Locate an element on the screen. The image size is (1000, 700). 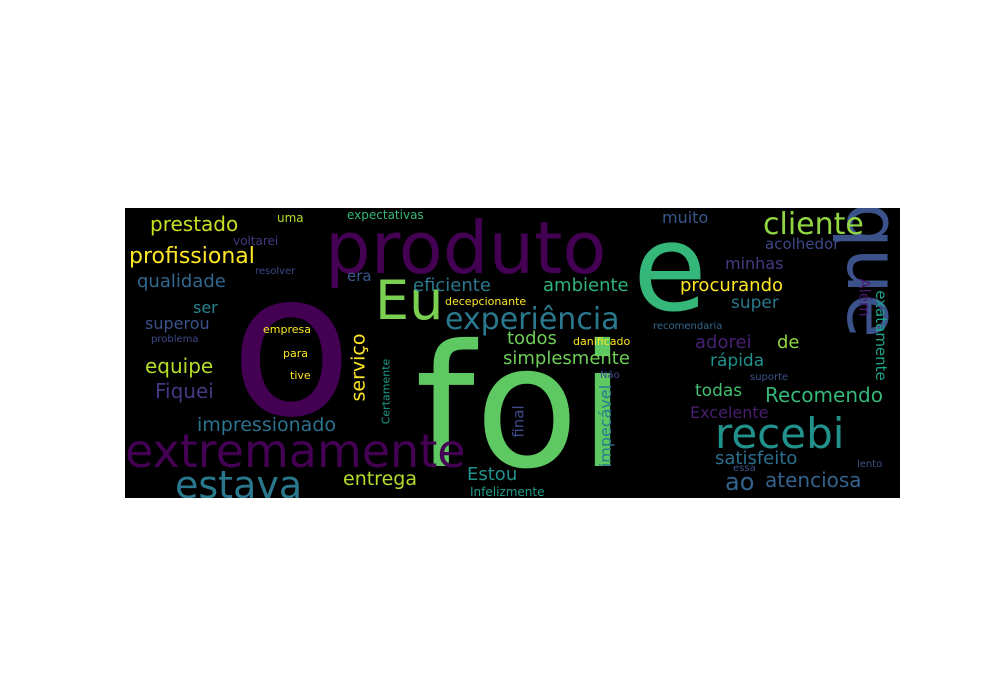
word-58: Não is located at coordinates (610, 375).